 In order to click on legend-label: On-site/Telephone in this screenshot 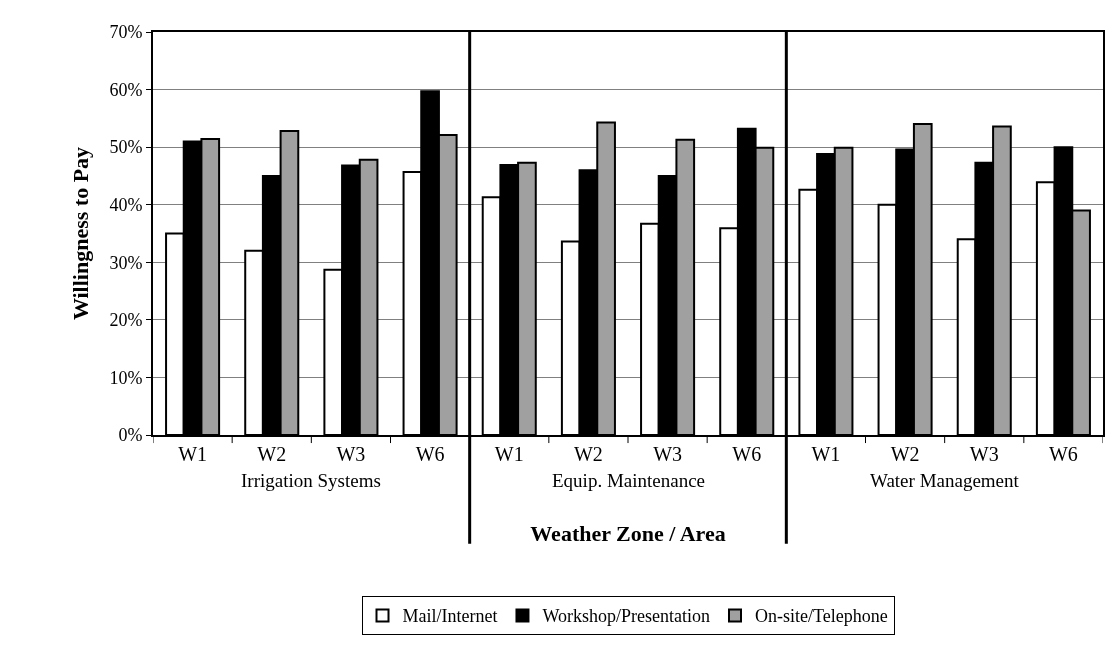, I will do `click(821, 616)`.